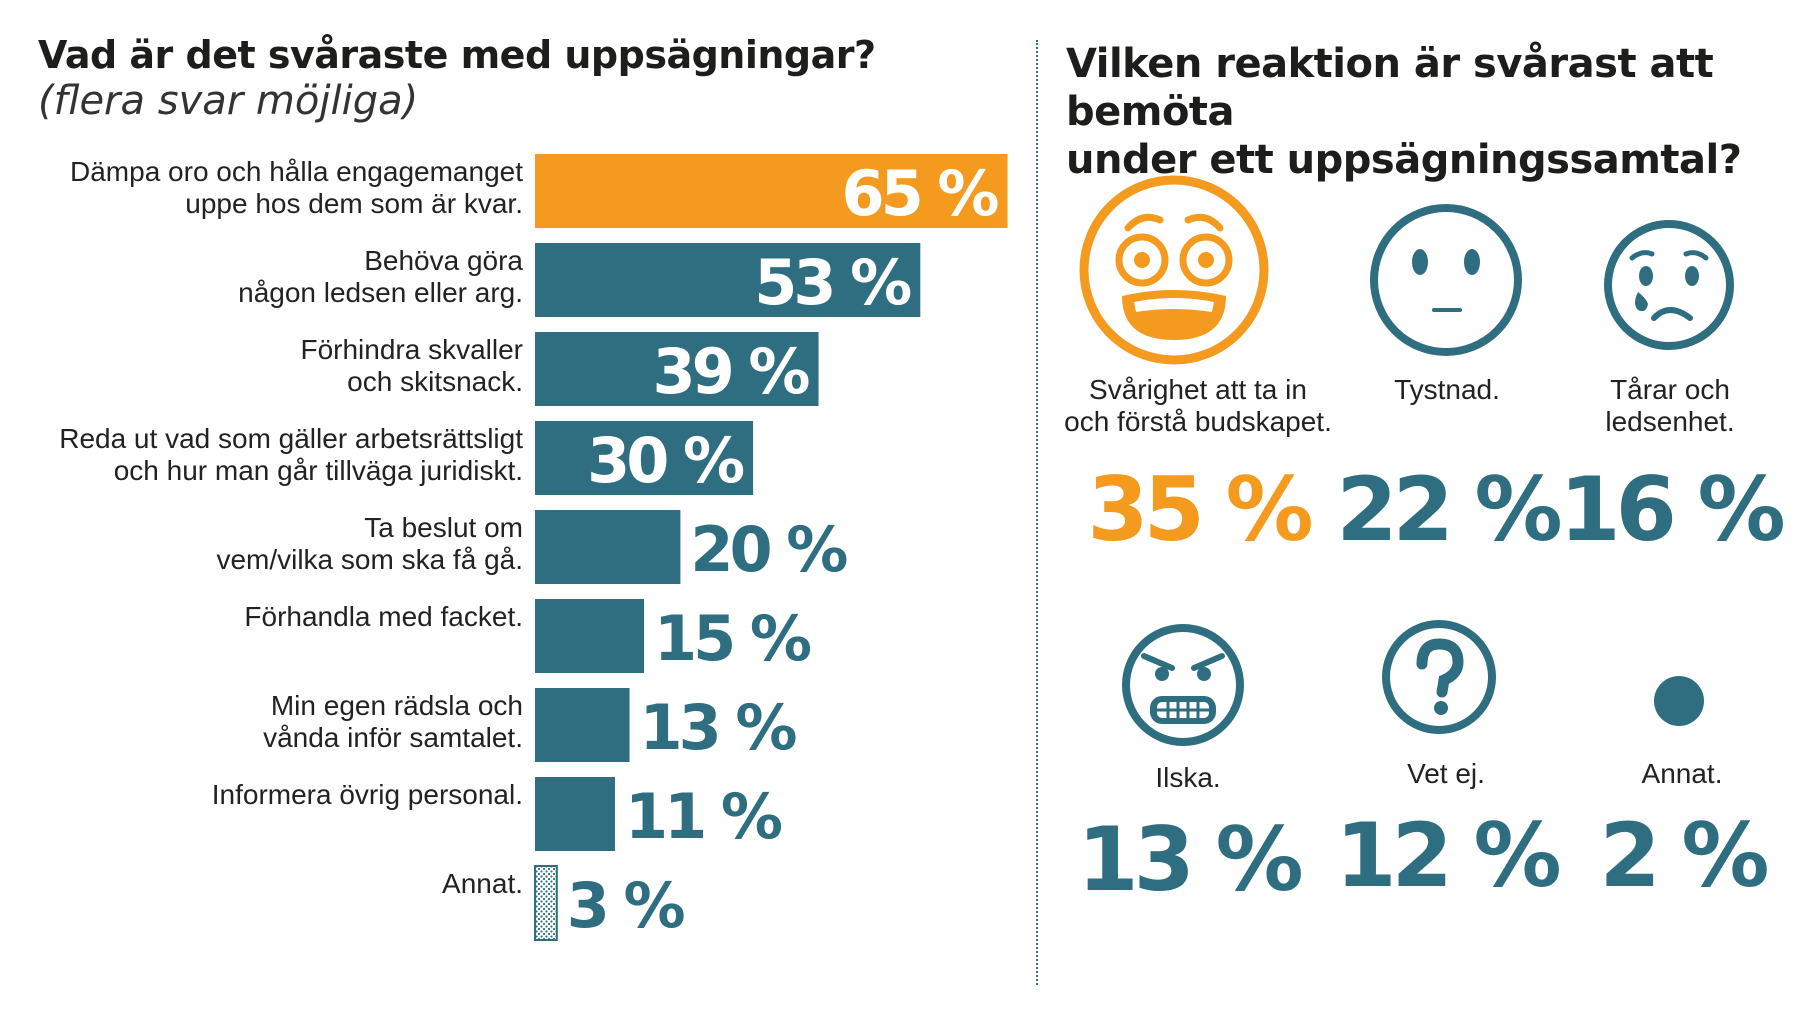  I want to click on bar-value-label: 11 %, so click(703, 816).